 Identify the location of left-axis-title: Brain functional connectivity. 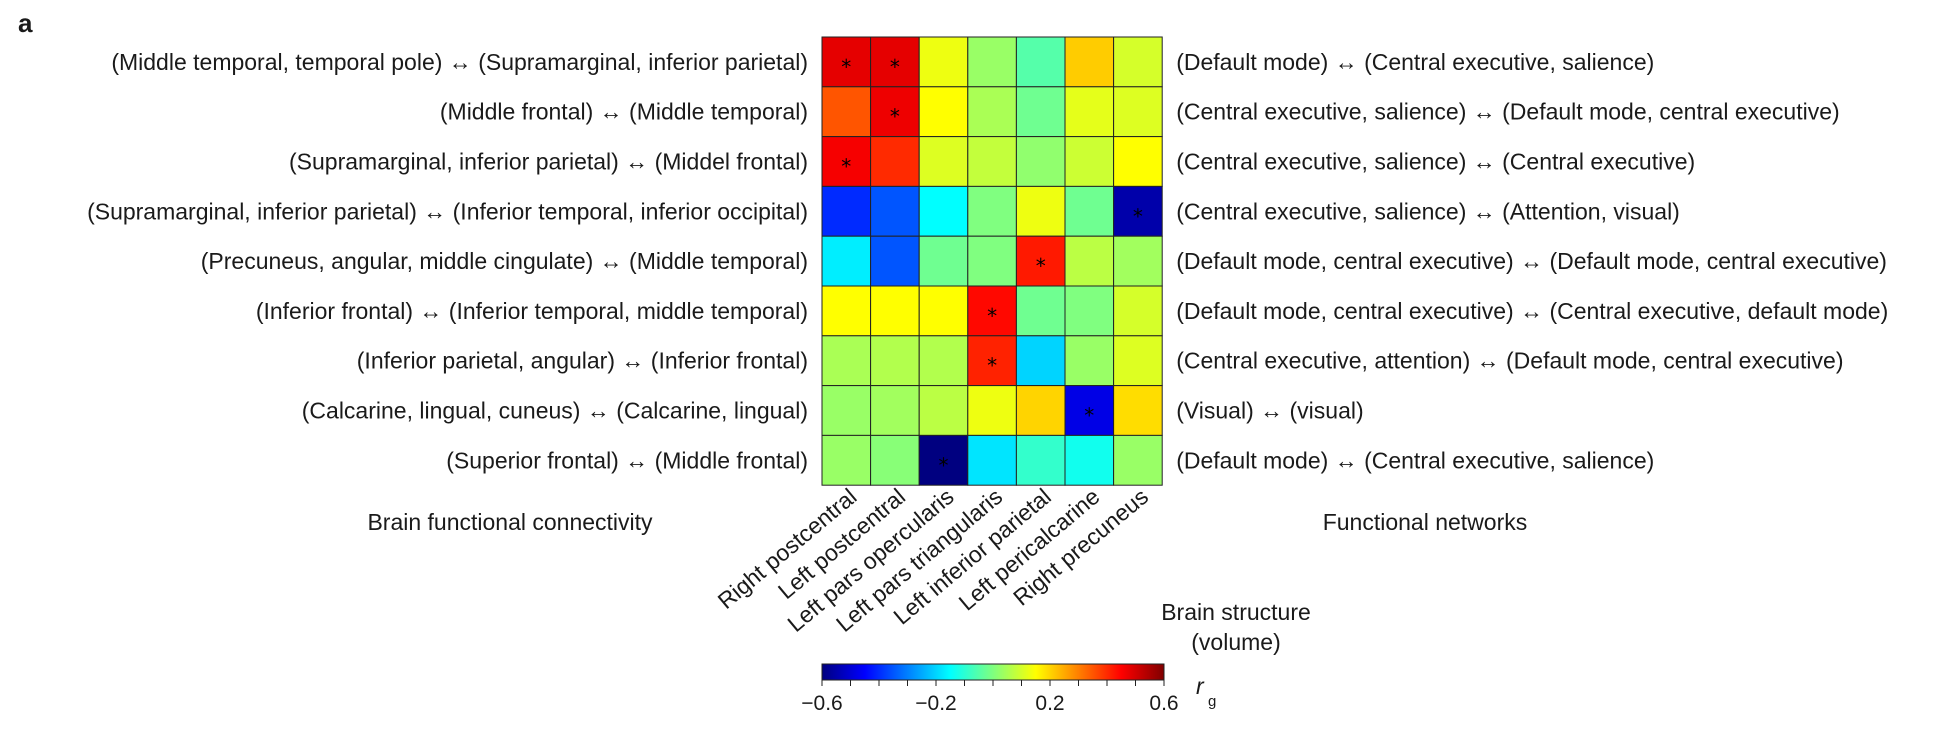
(510, 522).